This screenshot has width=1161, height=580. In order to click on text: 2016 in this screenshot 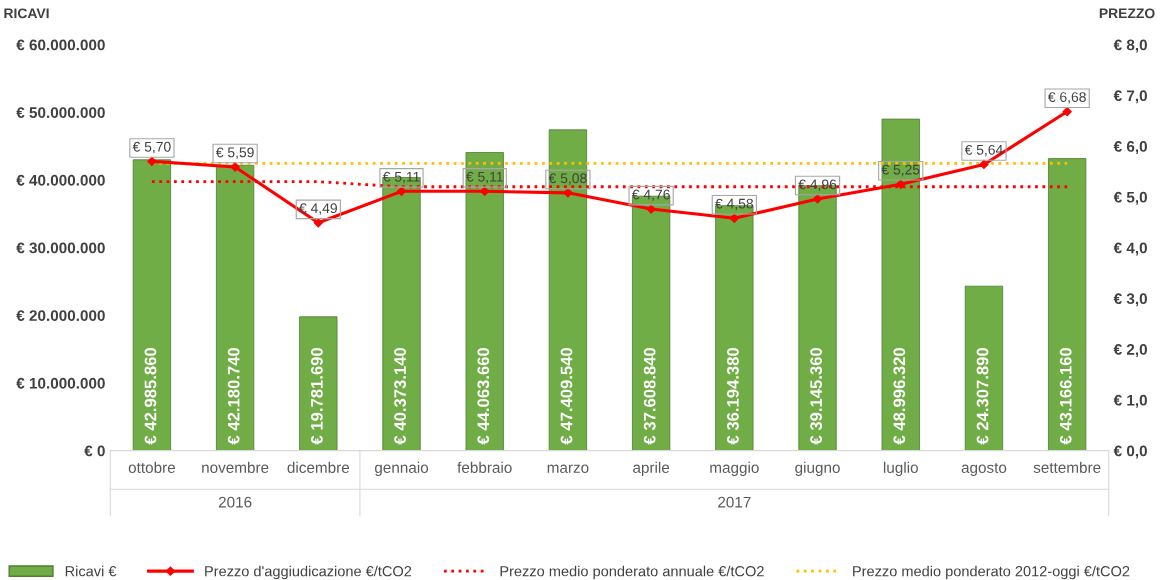, I will do `click(235, 502)`.